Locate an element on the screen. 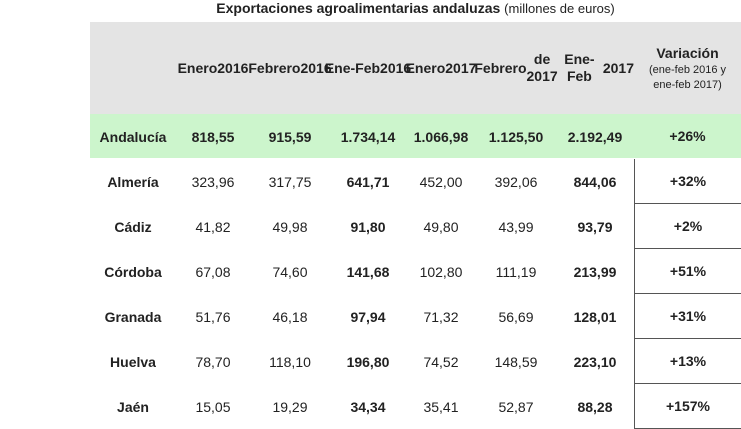 This screenshot has width=741, height=429. province-name: Huelva is located at coordinates (133, 361).